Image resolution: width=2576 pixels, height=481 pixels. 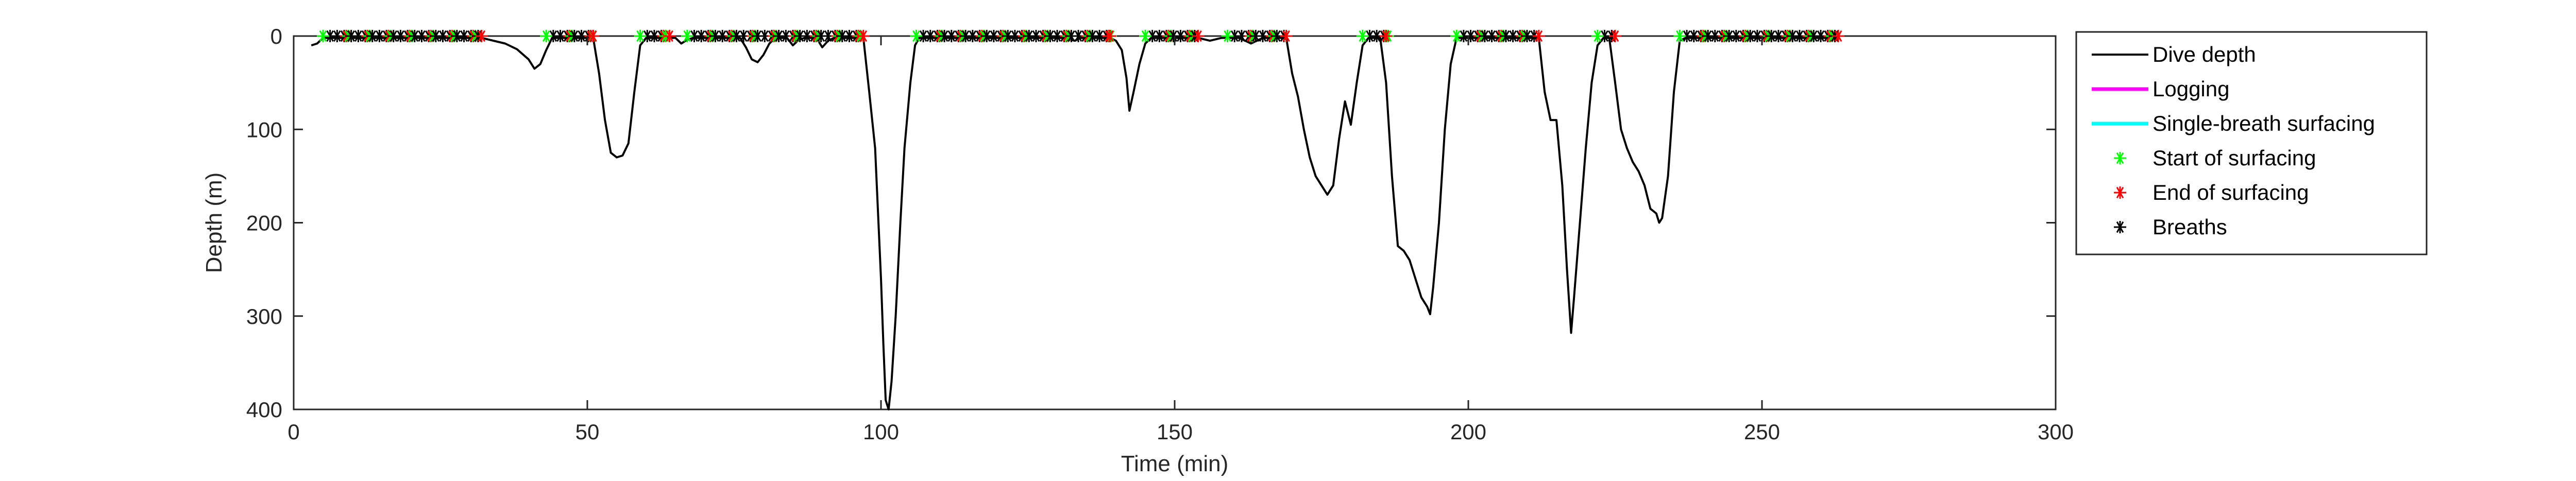 I want to click on x-tick-label: 0, so click(x=293, y=432).